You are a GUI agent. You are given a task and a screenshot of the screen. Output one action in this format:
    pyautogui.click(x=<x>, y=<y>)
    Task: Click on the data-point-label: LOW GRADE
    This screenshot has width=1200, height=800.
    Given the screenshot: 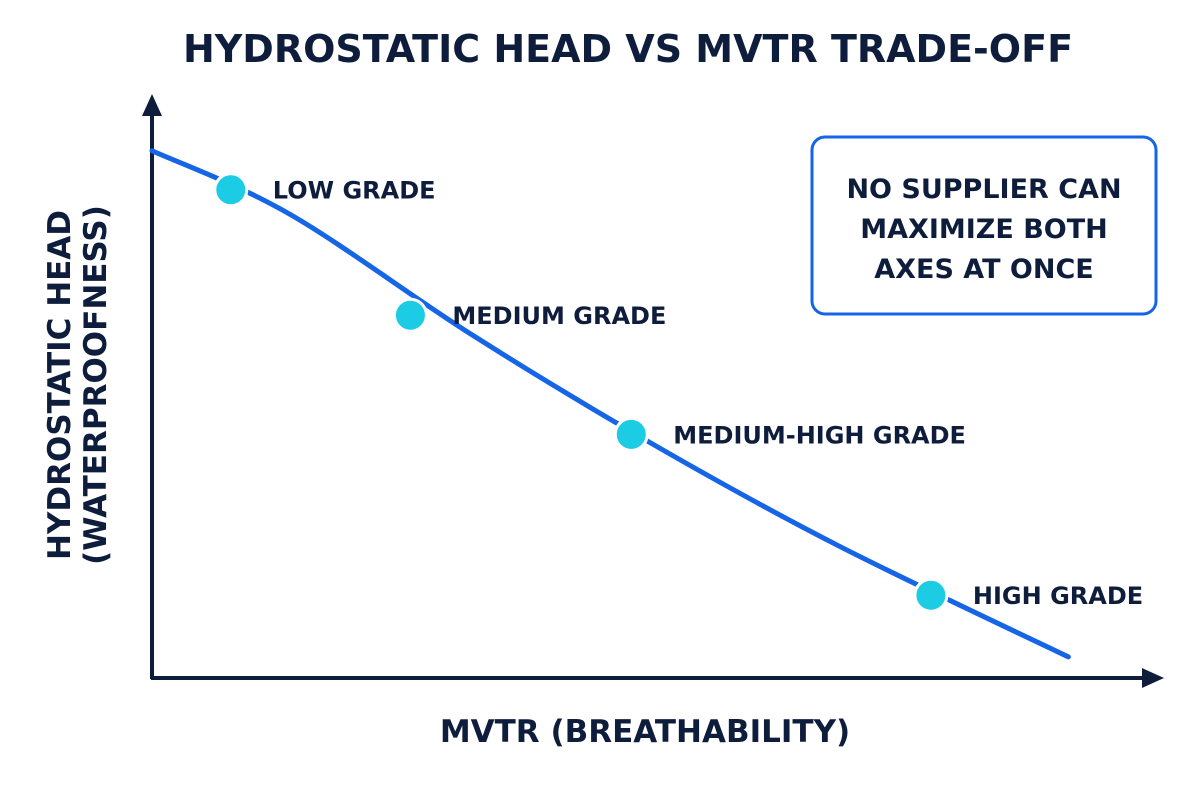 What is the action you would take?
    pyautogui.click(x=354, y=191)
    